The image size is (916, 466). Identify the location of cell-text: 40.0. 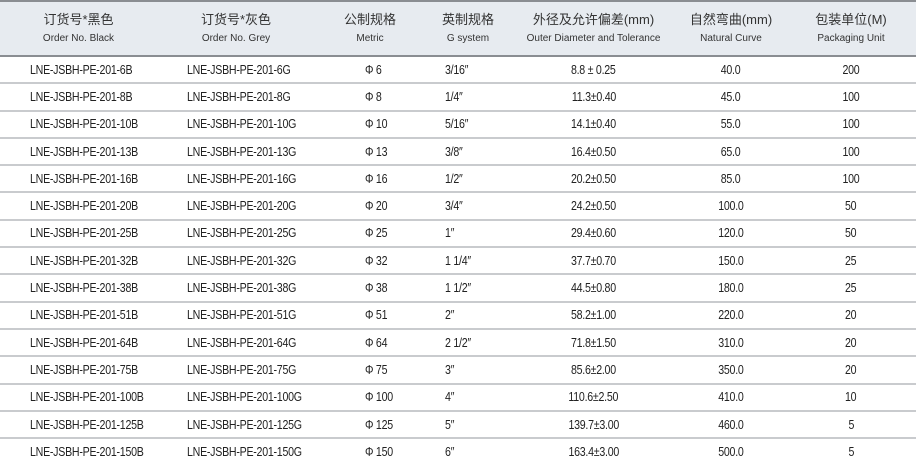
(731, 69).